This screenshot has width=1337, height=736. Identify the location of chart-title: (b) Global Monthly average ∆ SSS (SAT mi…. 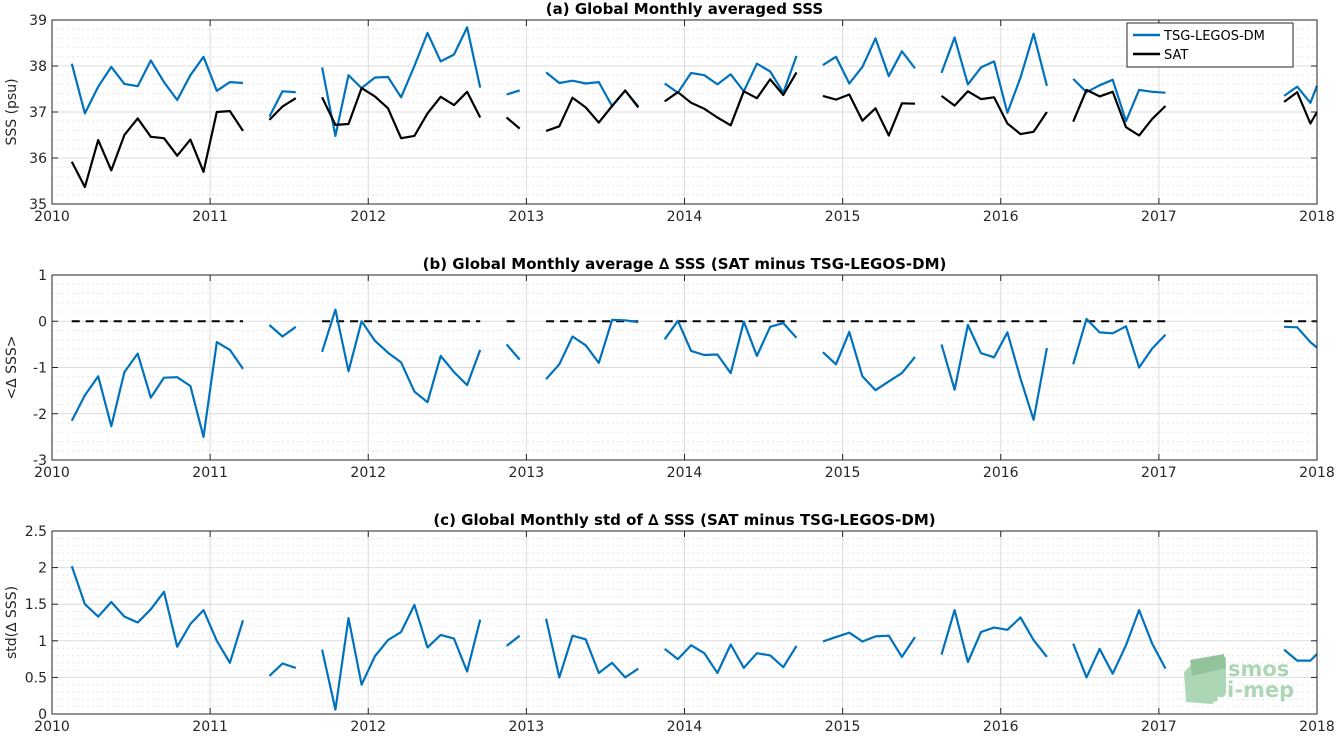
(685, 264).